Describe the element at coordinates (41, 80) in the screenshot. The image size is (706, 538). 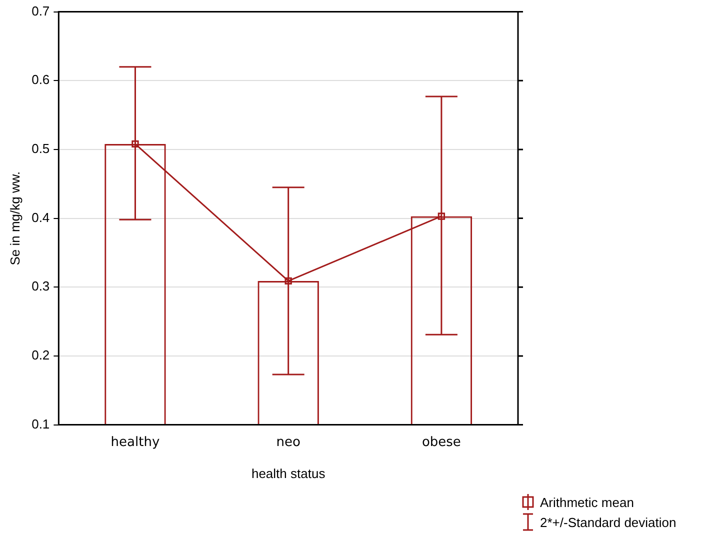
I see `y-tick-label: 0.6` at that location.